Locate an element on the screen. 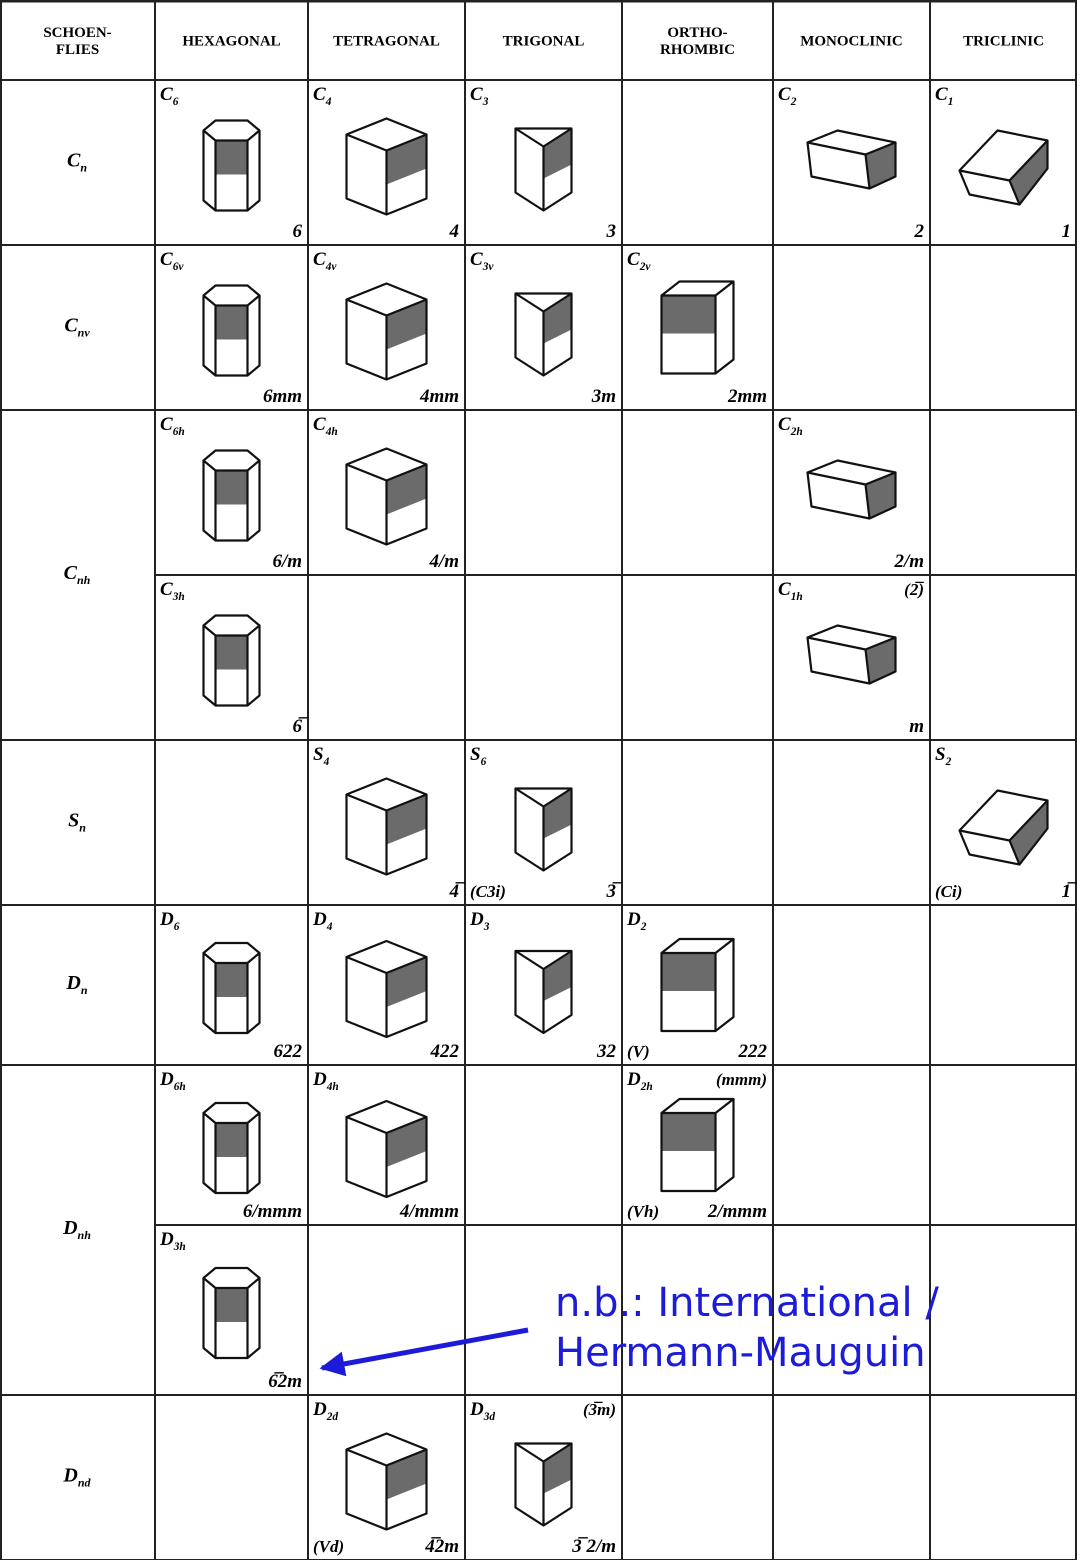  schoenflies-symbol: C6 is located at coordinates (169, 96).